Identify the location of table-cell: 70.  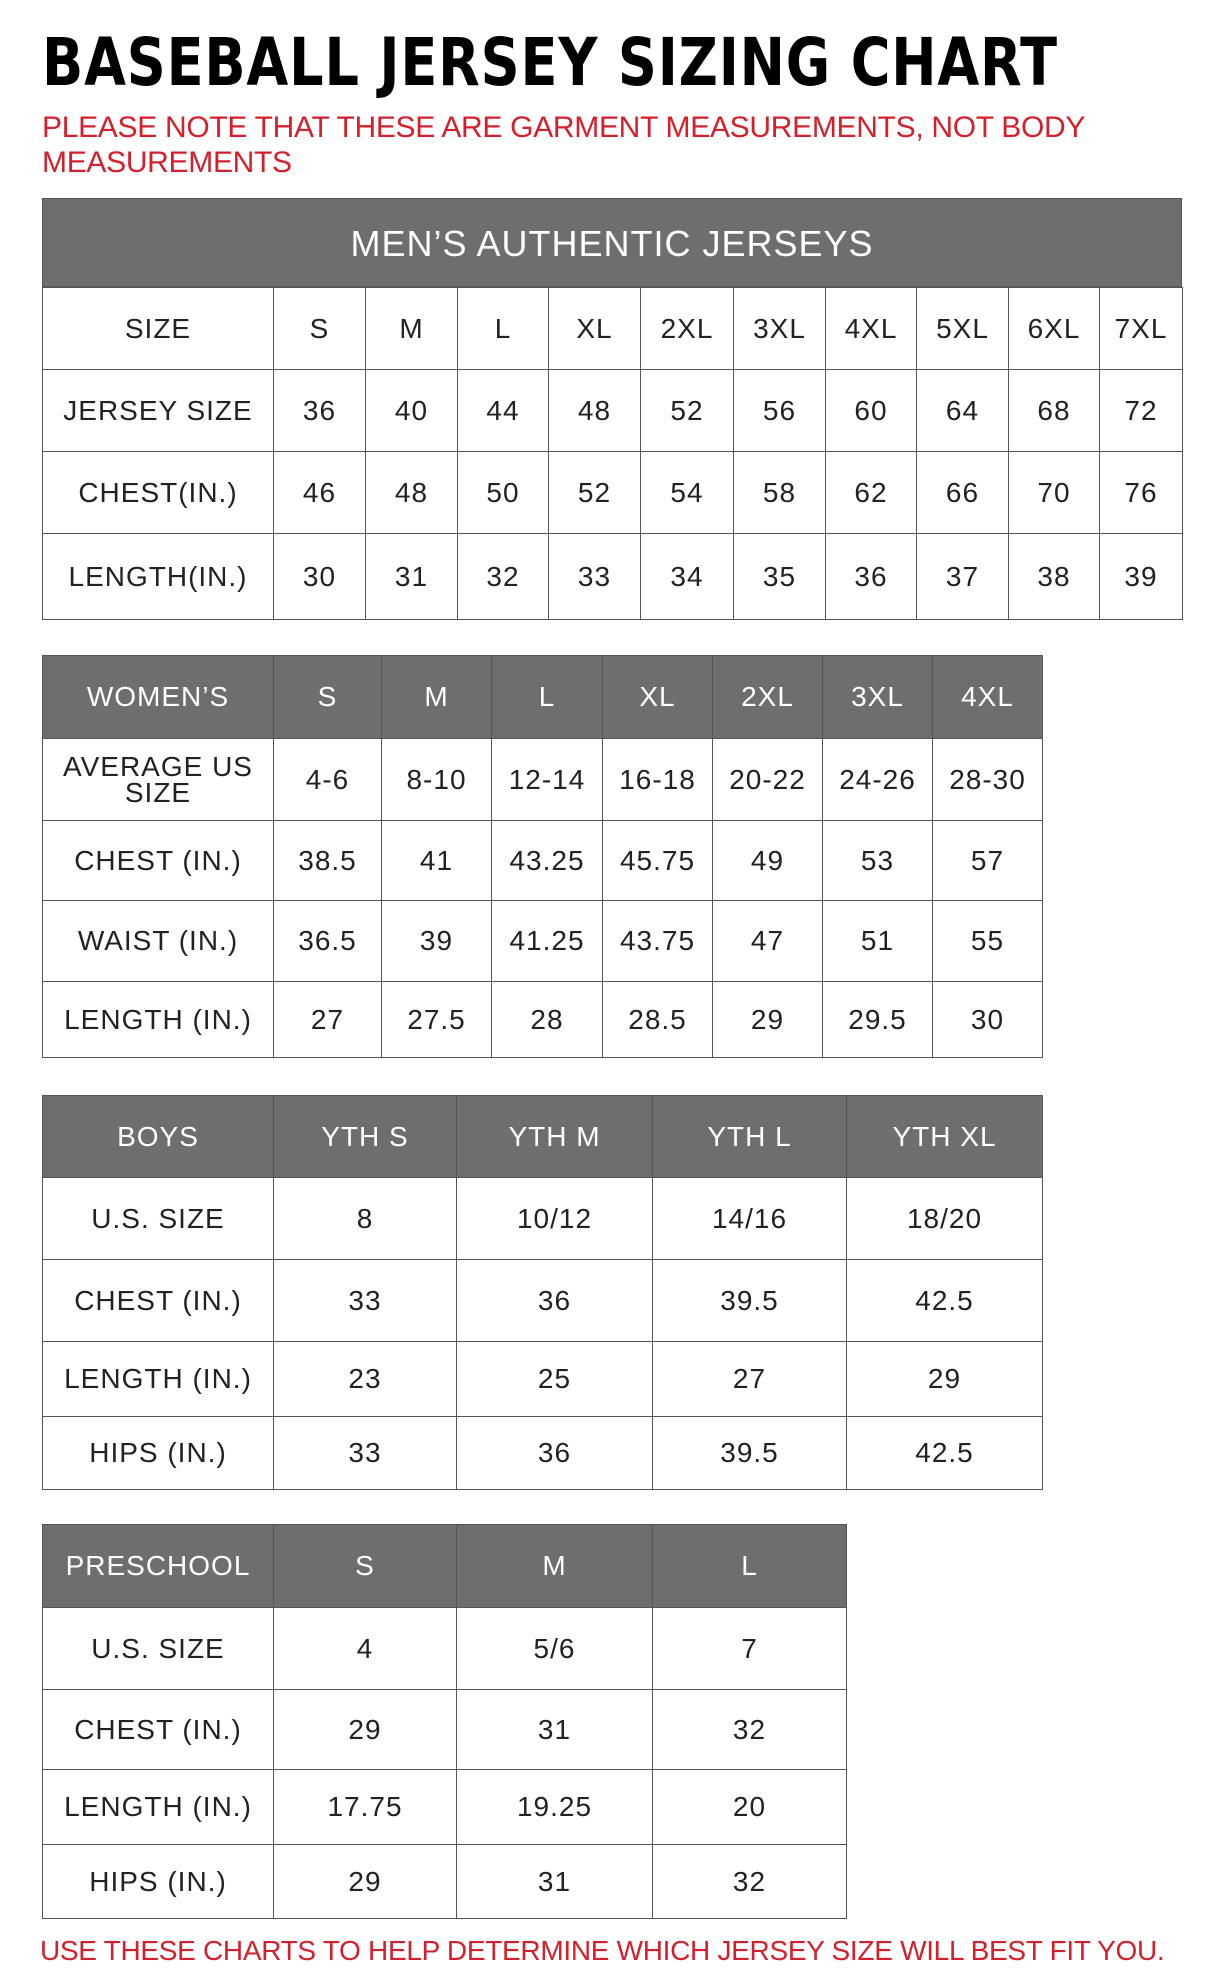
(1054, 492).